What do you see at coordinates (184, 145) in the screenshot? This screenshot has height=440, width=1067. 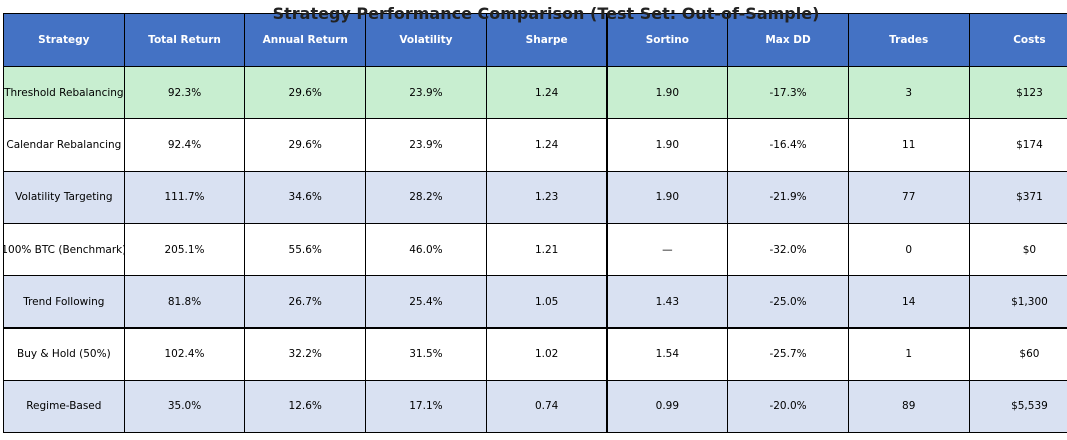 I see `table-cell: 92.4%` at bounding box center [184, 145].